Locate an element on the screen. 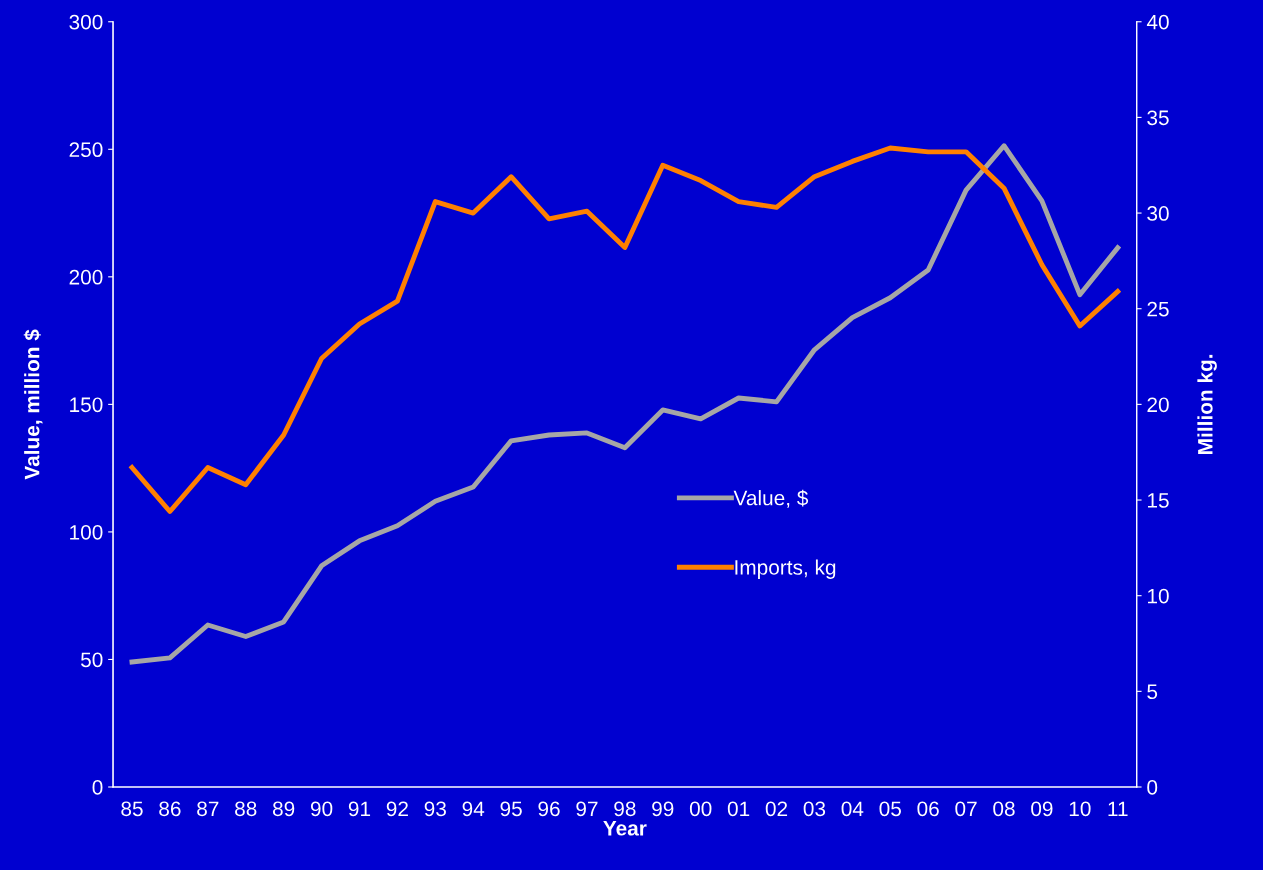 This screenshot has height=870, width=1263. x-tick-label: 05 is located at coordinates (890, 809).